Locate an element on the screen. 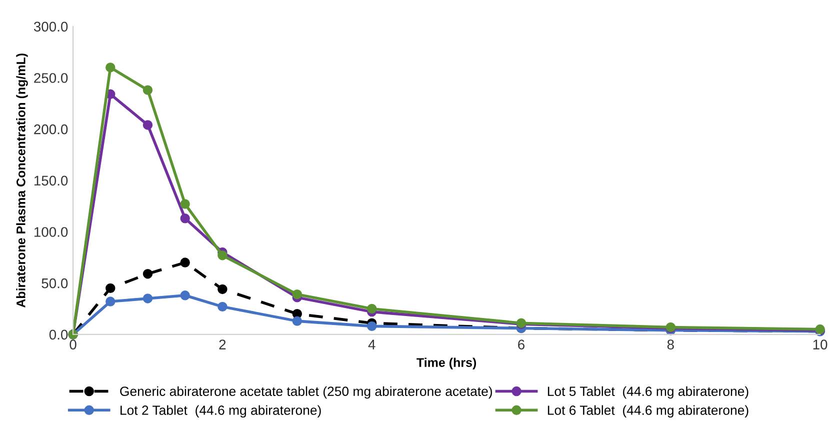 The height and width of the screenshot is (440, 830). legend-label: Lot 5 Tablet (44.6 mg abiraterone) is located at coordinates (648, 392).